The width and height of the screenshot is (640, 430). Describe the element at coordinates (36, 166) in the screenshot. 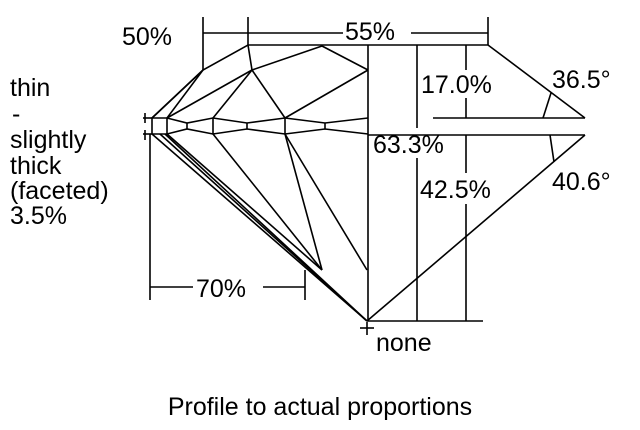

I see `girdle-thick-label: thick` at that location.